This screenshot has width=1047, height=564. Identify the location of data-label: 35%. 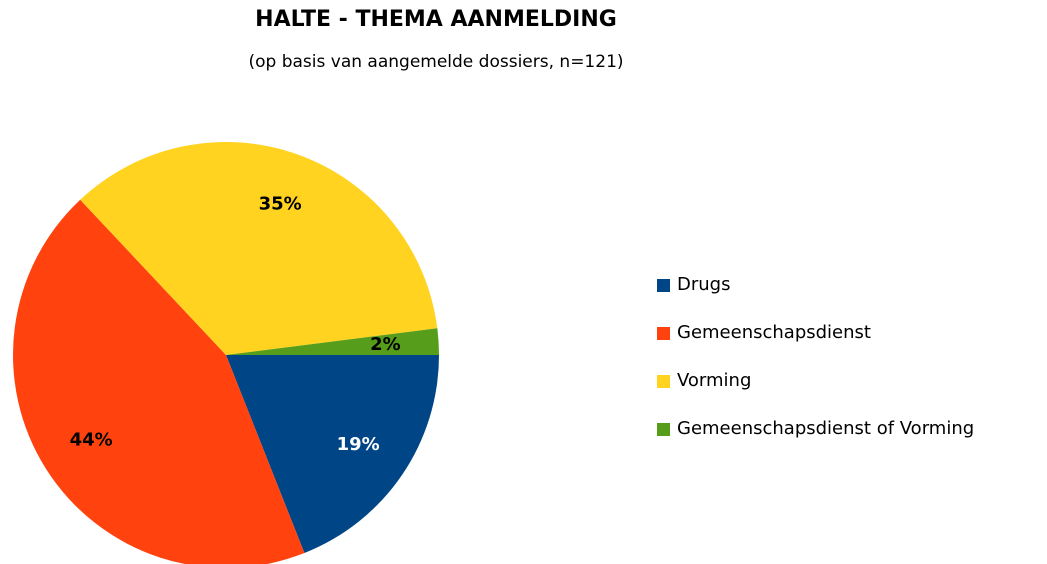
(280, 204).